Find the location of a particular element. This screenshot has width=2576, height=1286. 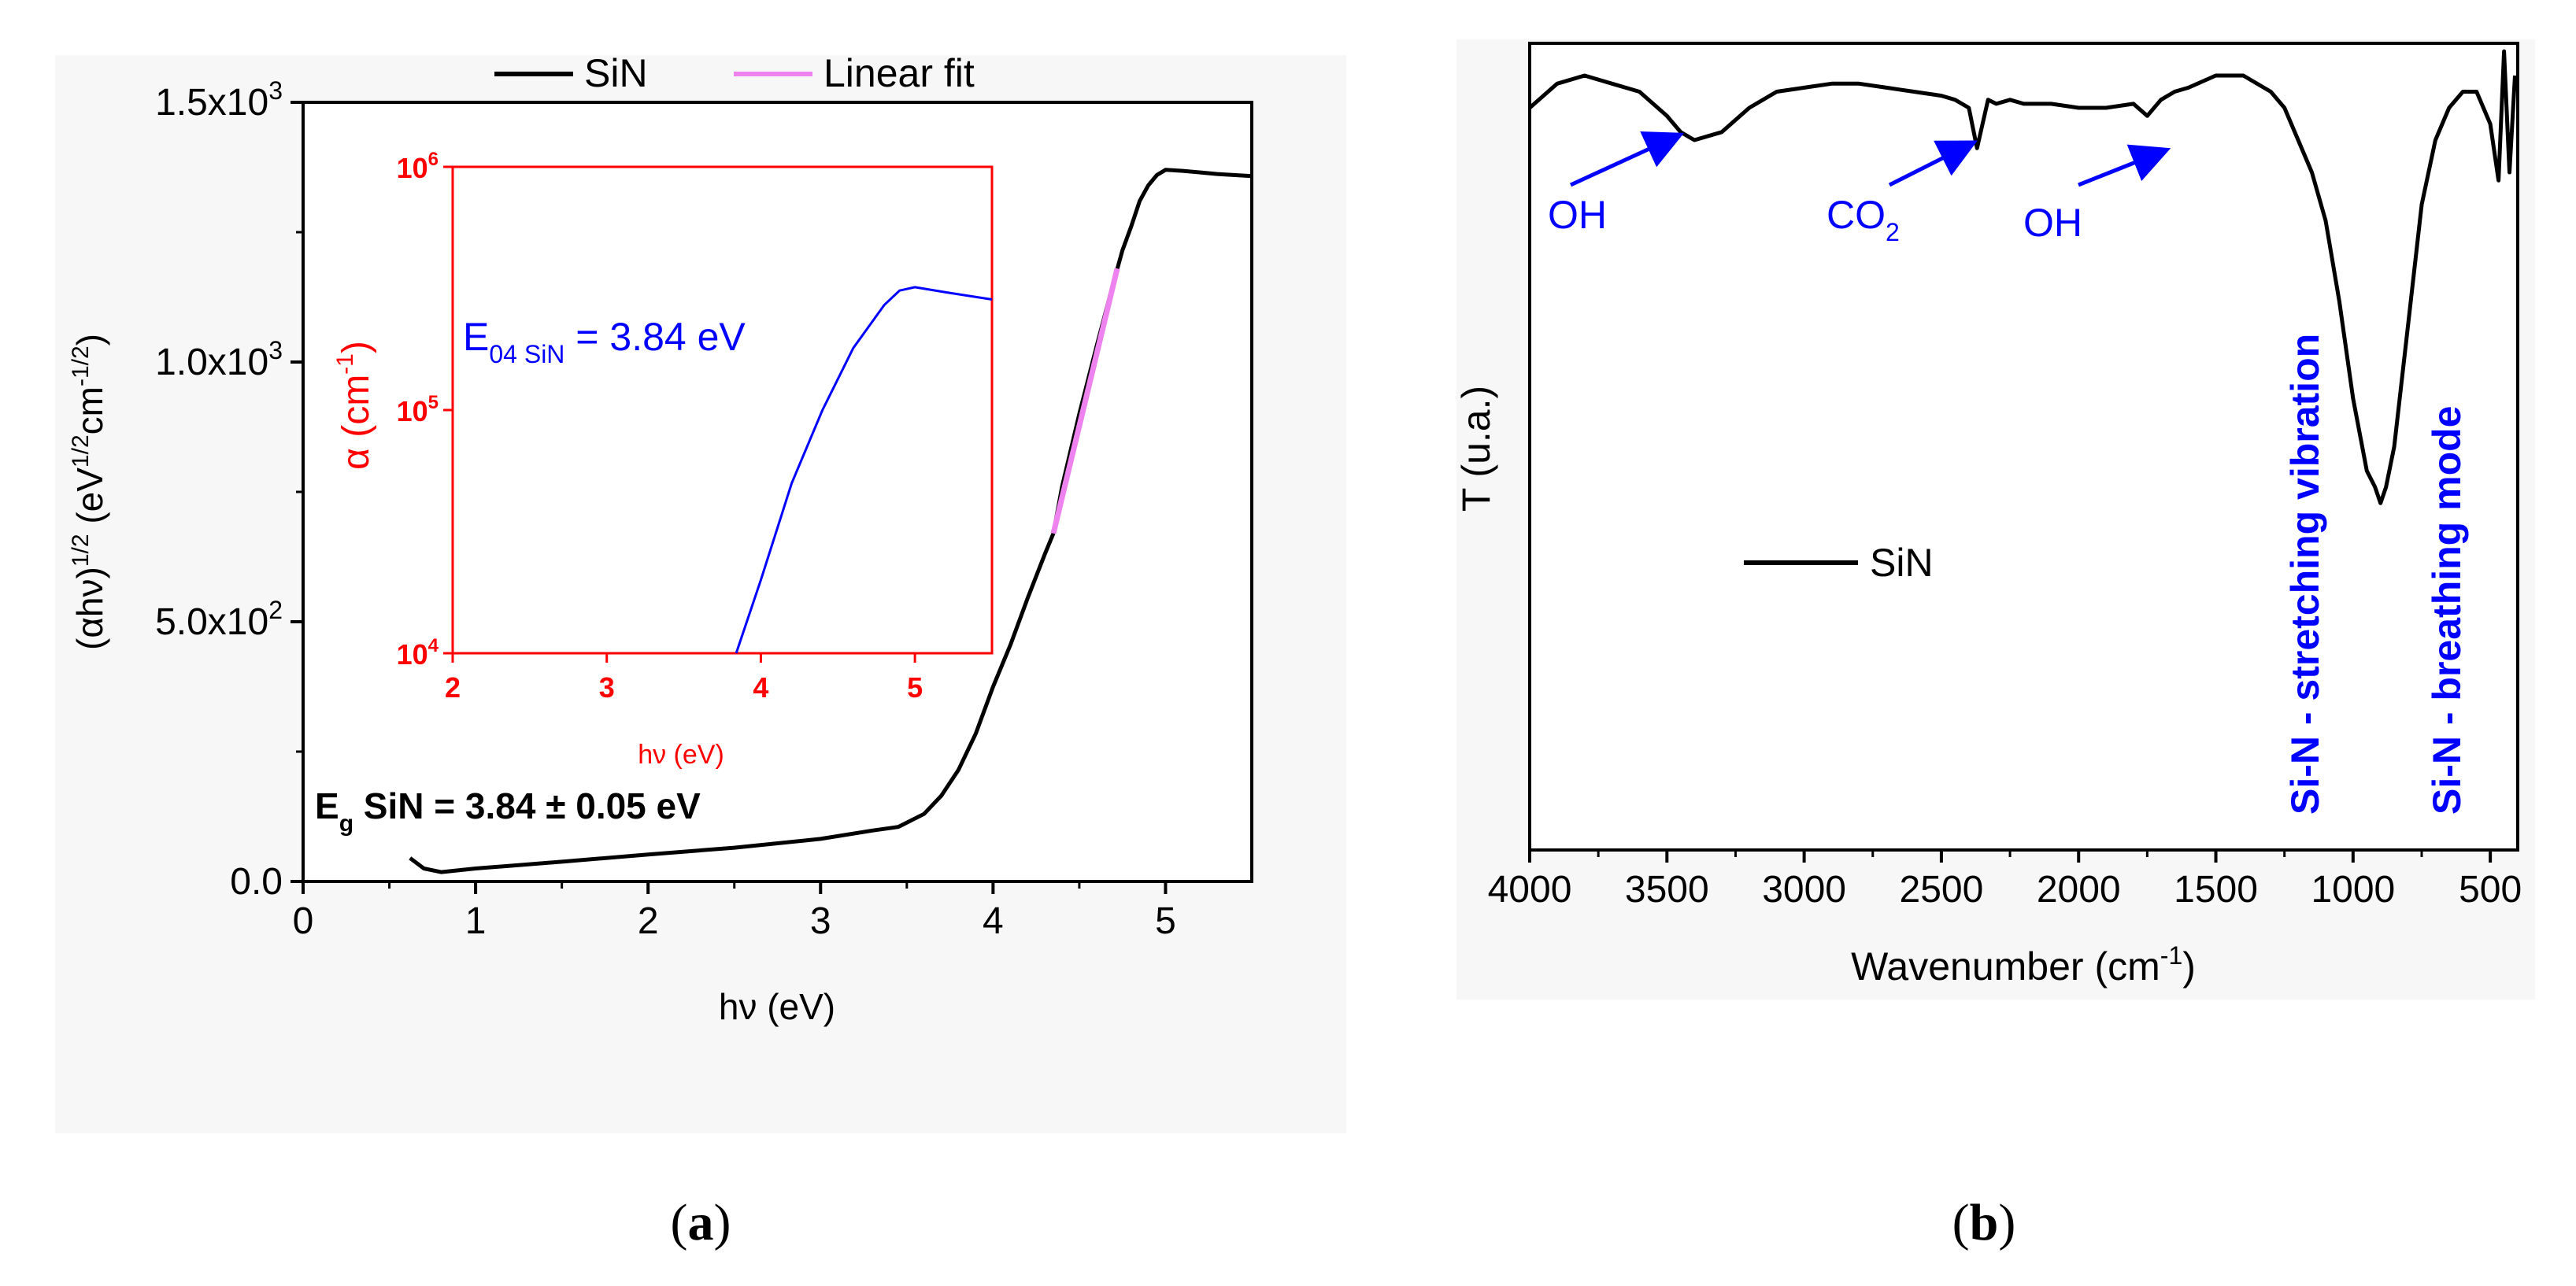

co2-sub: 2 is located at coordinates (1893, 232).